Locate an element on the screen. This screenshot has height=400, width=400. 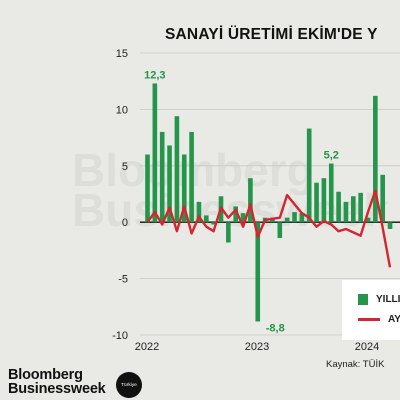
brand-logo: Bloomberg Businessweek is located at coordinates (57, 382).